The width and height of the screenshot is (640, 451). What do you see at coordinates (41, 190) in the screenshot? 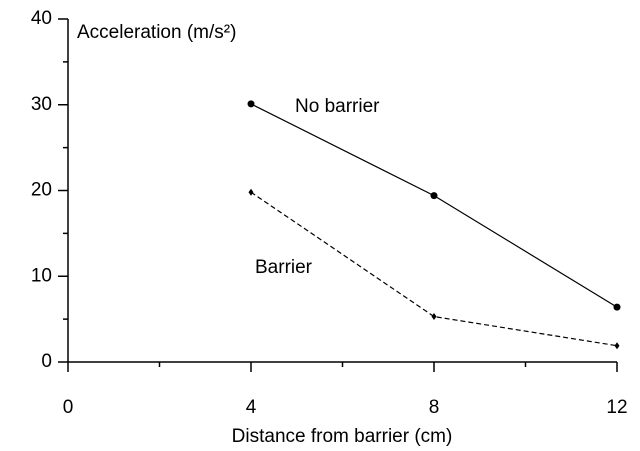
I see `y-tick-label: 20` at bounding box center [41, 190].